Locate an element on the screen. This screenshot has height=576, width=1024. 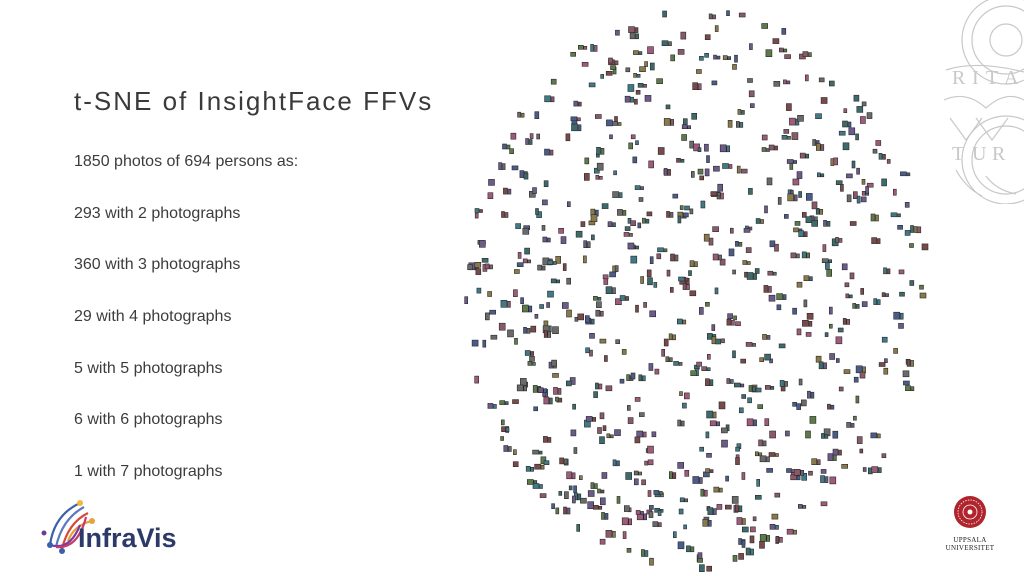
bullet-item: 360 with 3 photographs is located at coordinates (157, 265).